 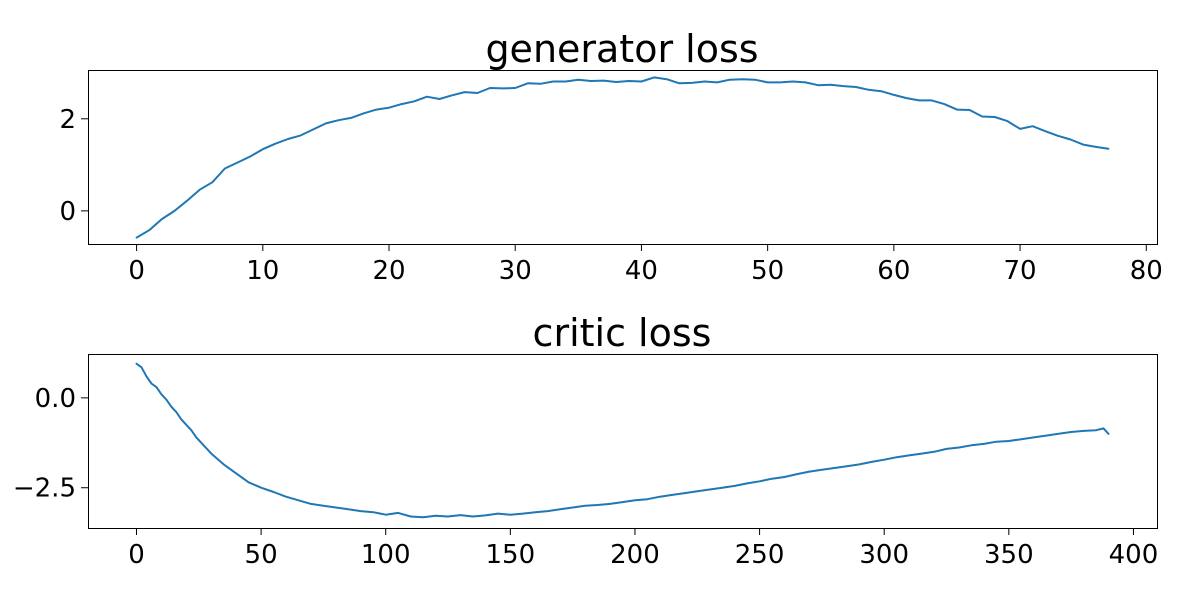 What do you see at coordinates (884, 555) in the screenshot?
I see `critic-loss-xtick-label: 300` at bounding box center [884, 555].